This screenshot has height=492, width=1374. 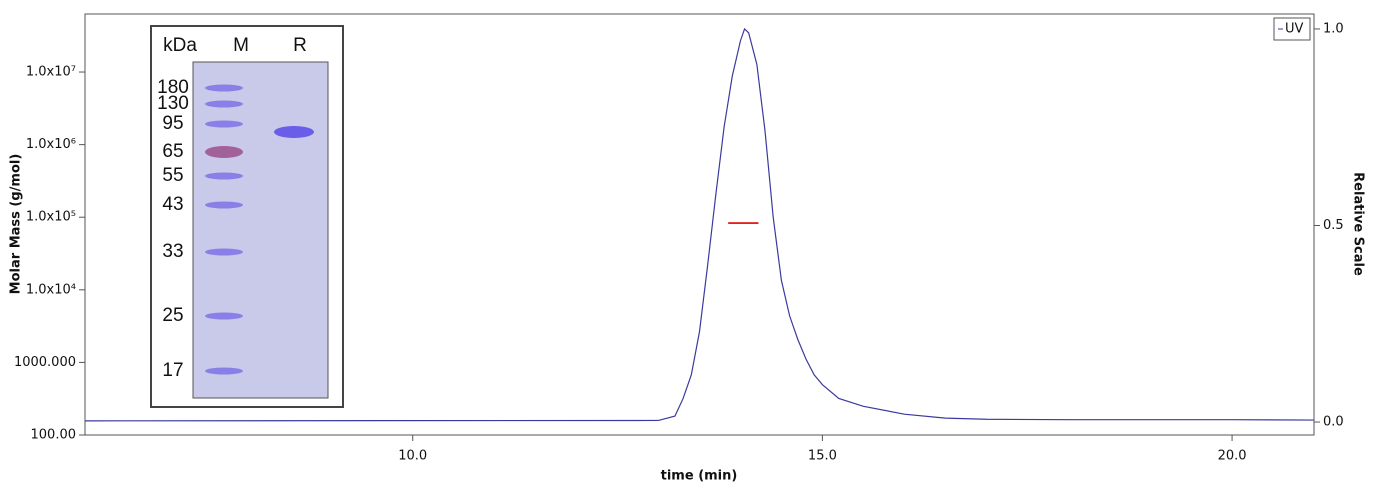 I want to click on legend-box, so click(x=1292, y=29).